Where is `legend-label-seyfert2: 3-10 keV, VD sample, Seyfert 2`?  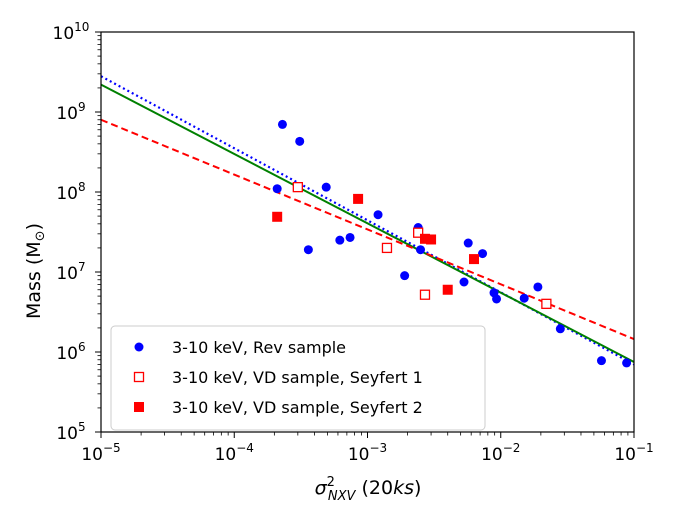 legend-label-seyfert2: 3-10 keV, VD sample, Seyfert 2 is located at coordinates (297, 407).